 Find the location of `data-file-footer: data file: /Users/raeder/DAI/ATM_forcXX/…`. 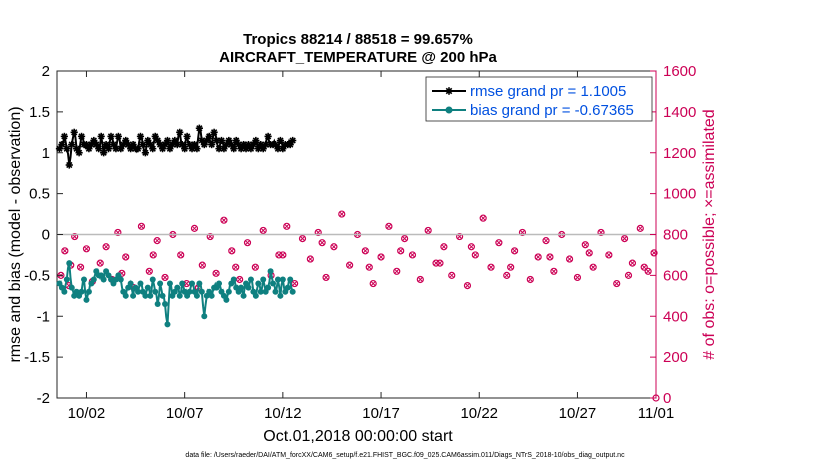

data-file-footer: data file: /Users/raeder/DAI/ATM_forcXX/… is located at coordinates (405, 455).